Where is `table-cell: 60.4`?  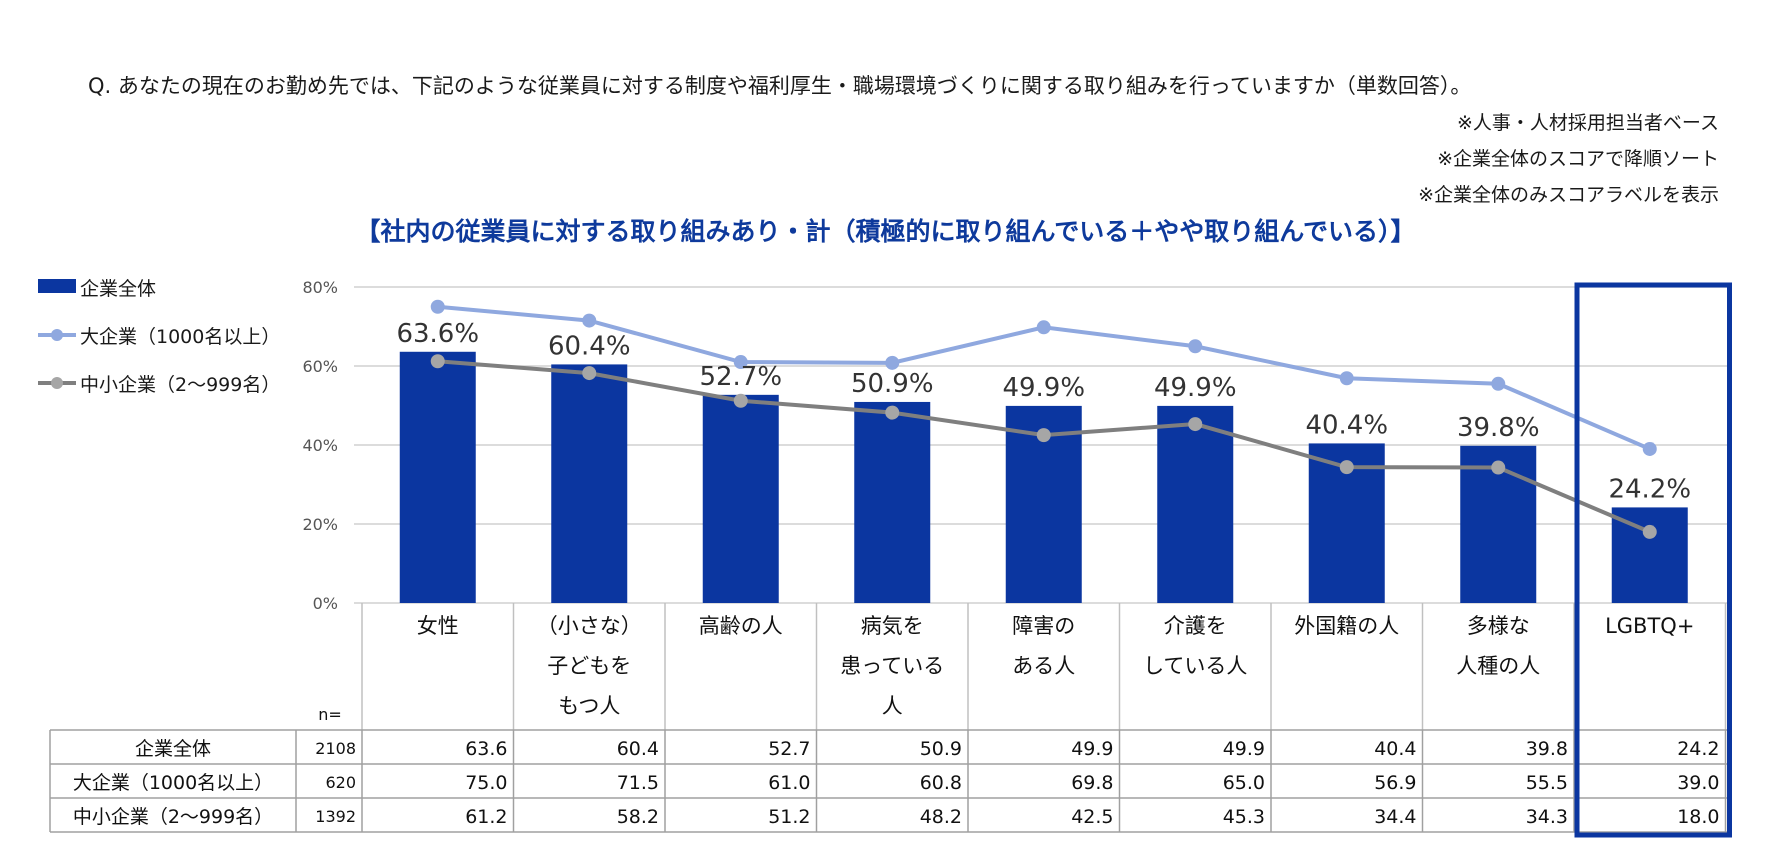 table-cell: 60.4 is located at coordinates (638, 749).